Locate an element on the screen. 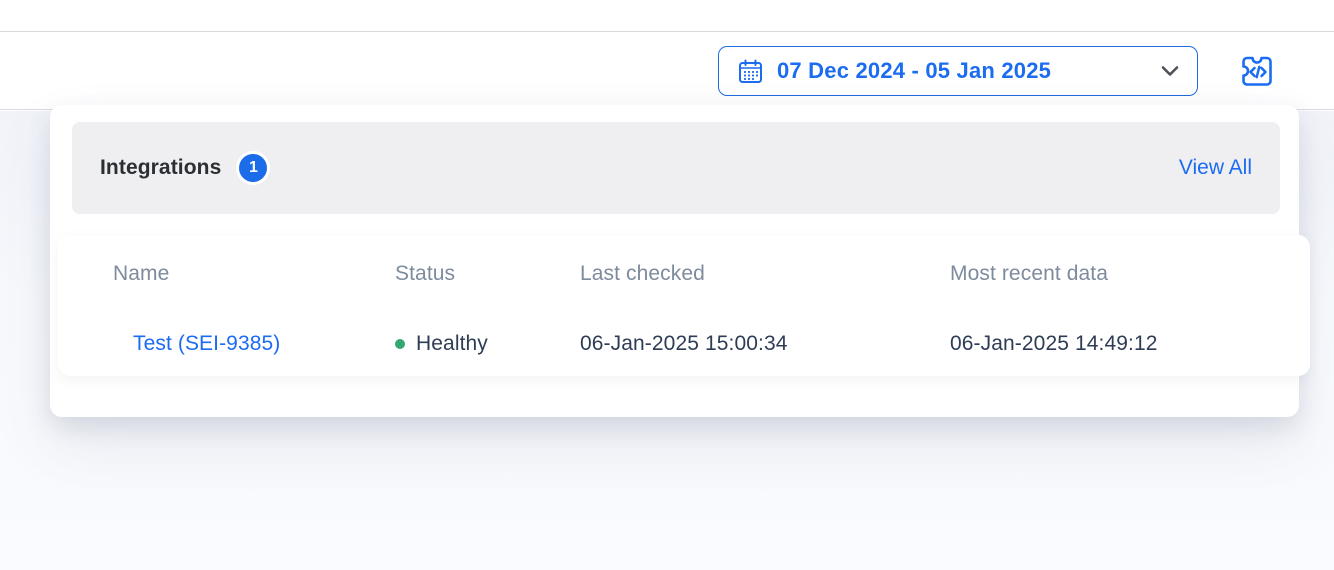 The image size is (1334, 570). integration-name-cell: Test (SEI-9385) is located at coordinates (254, 344).